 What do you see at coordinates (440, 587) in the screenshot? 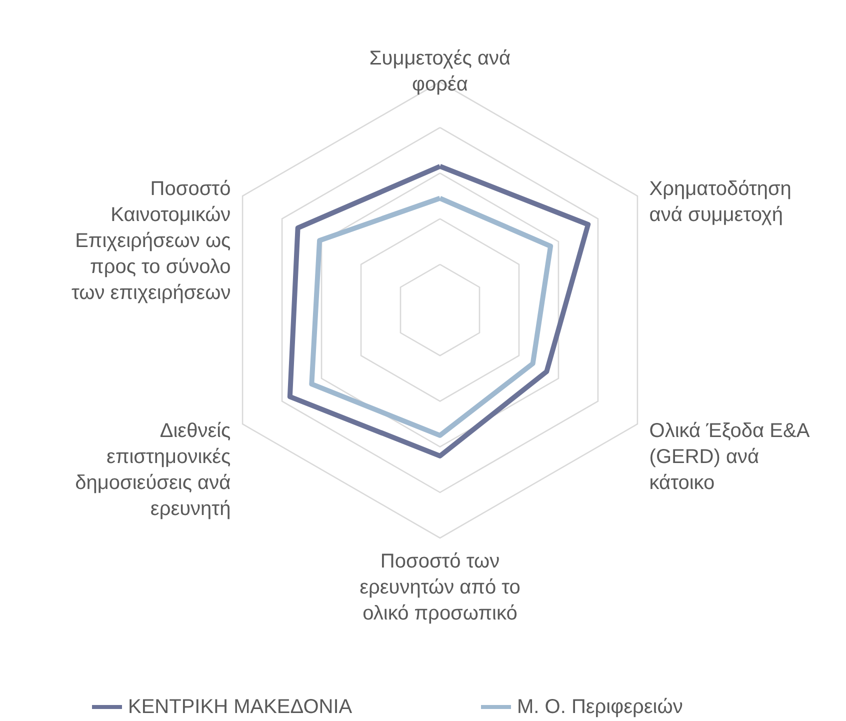
I see `spoke-label: Ποσοστό των ερευνητών από το ολικό προσωπικό` at bounding box center [440, 587].